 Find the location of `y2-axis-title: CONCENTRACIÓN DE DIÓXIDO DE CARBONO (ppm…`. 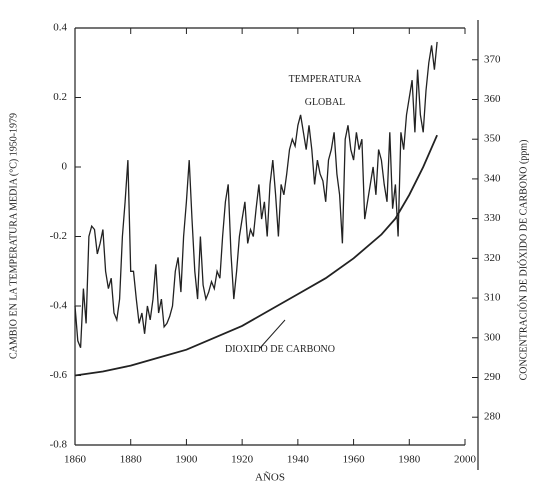

y2-axis-title: CONCENTRACIÓN DE DIÓXIDO DE CARBONO (ppm… is located at coordinates (523, 260).